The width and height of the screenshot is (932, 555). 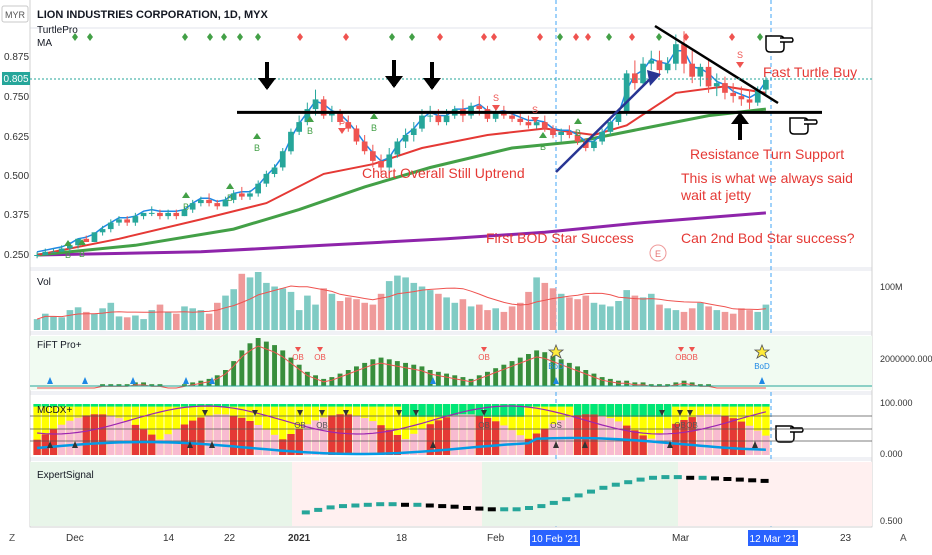 What do you see at coordinates (903, 538) in the screenshot?
I see `time-axis-auto: A` at bounding box center [903, 538].